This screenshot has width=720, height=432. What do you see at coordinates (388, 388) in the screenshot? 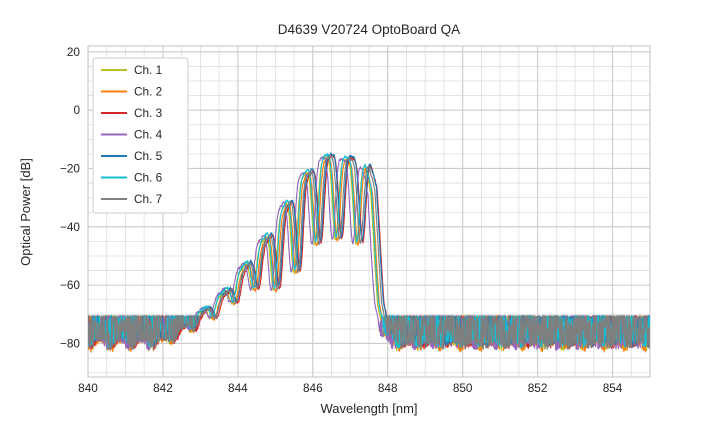
I see `x-tick-label: 848` at bounding box center [388, 388].